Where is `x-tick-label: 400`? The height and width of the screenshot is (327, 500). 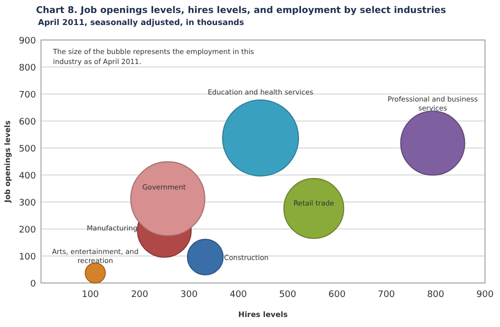
x-tick-label: 400 is located at coordinates (239, 295).